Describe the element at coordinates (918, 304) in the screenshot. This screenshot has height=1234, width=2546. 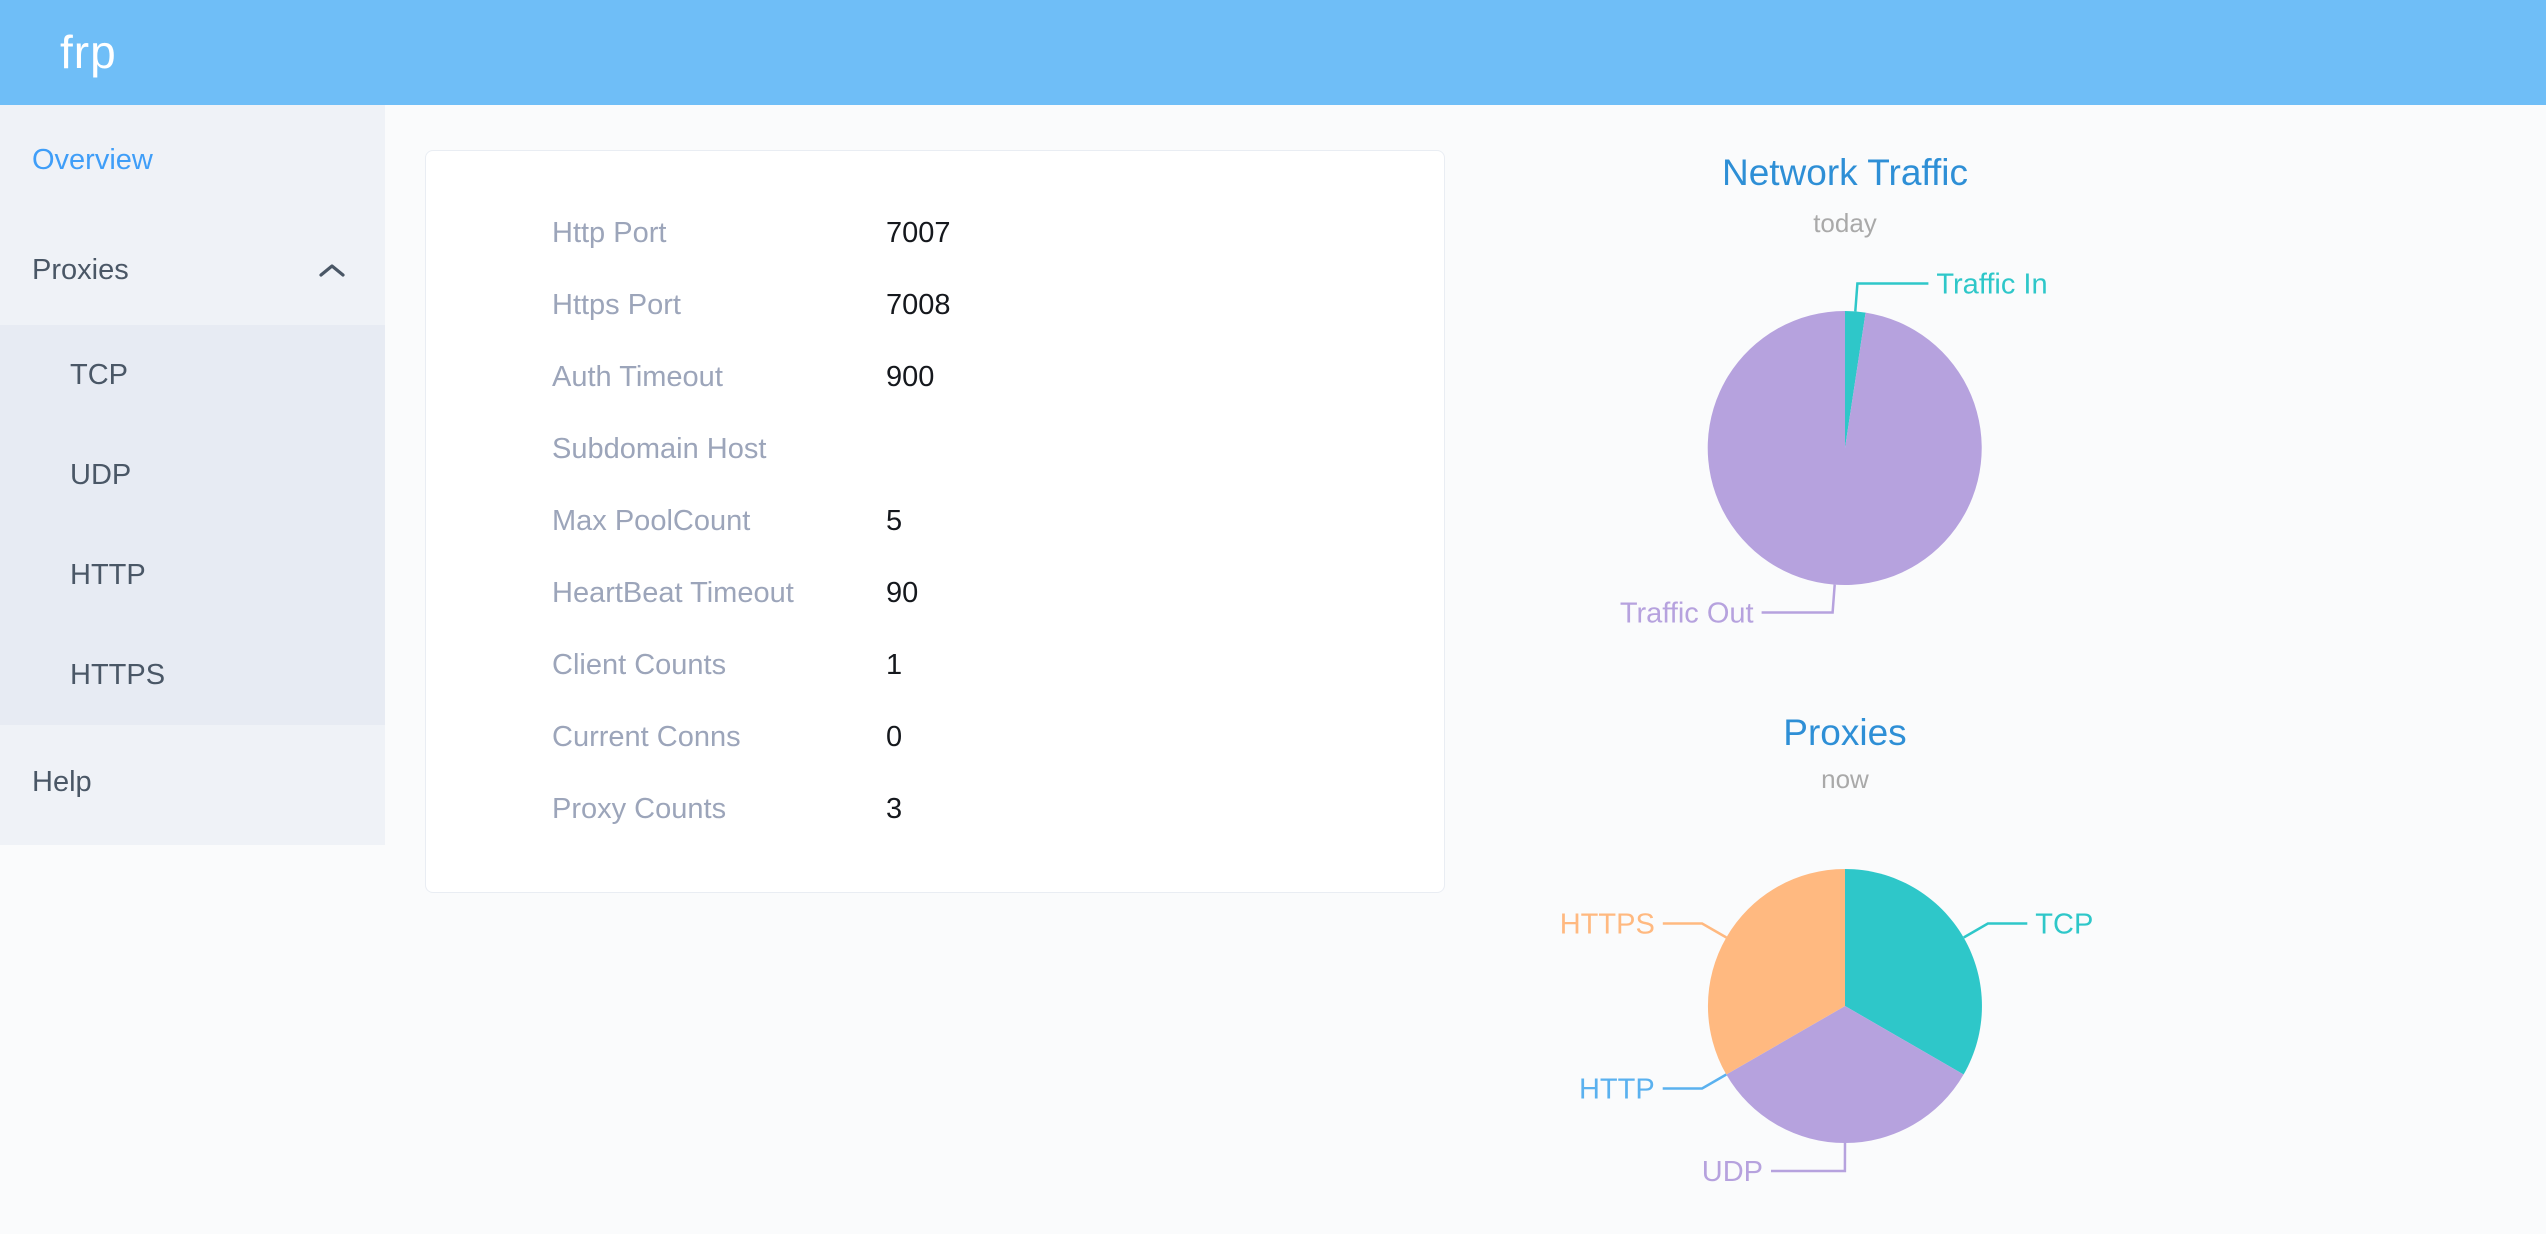
I see `info-value: 7008` at that location.